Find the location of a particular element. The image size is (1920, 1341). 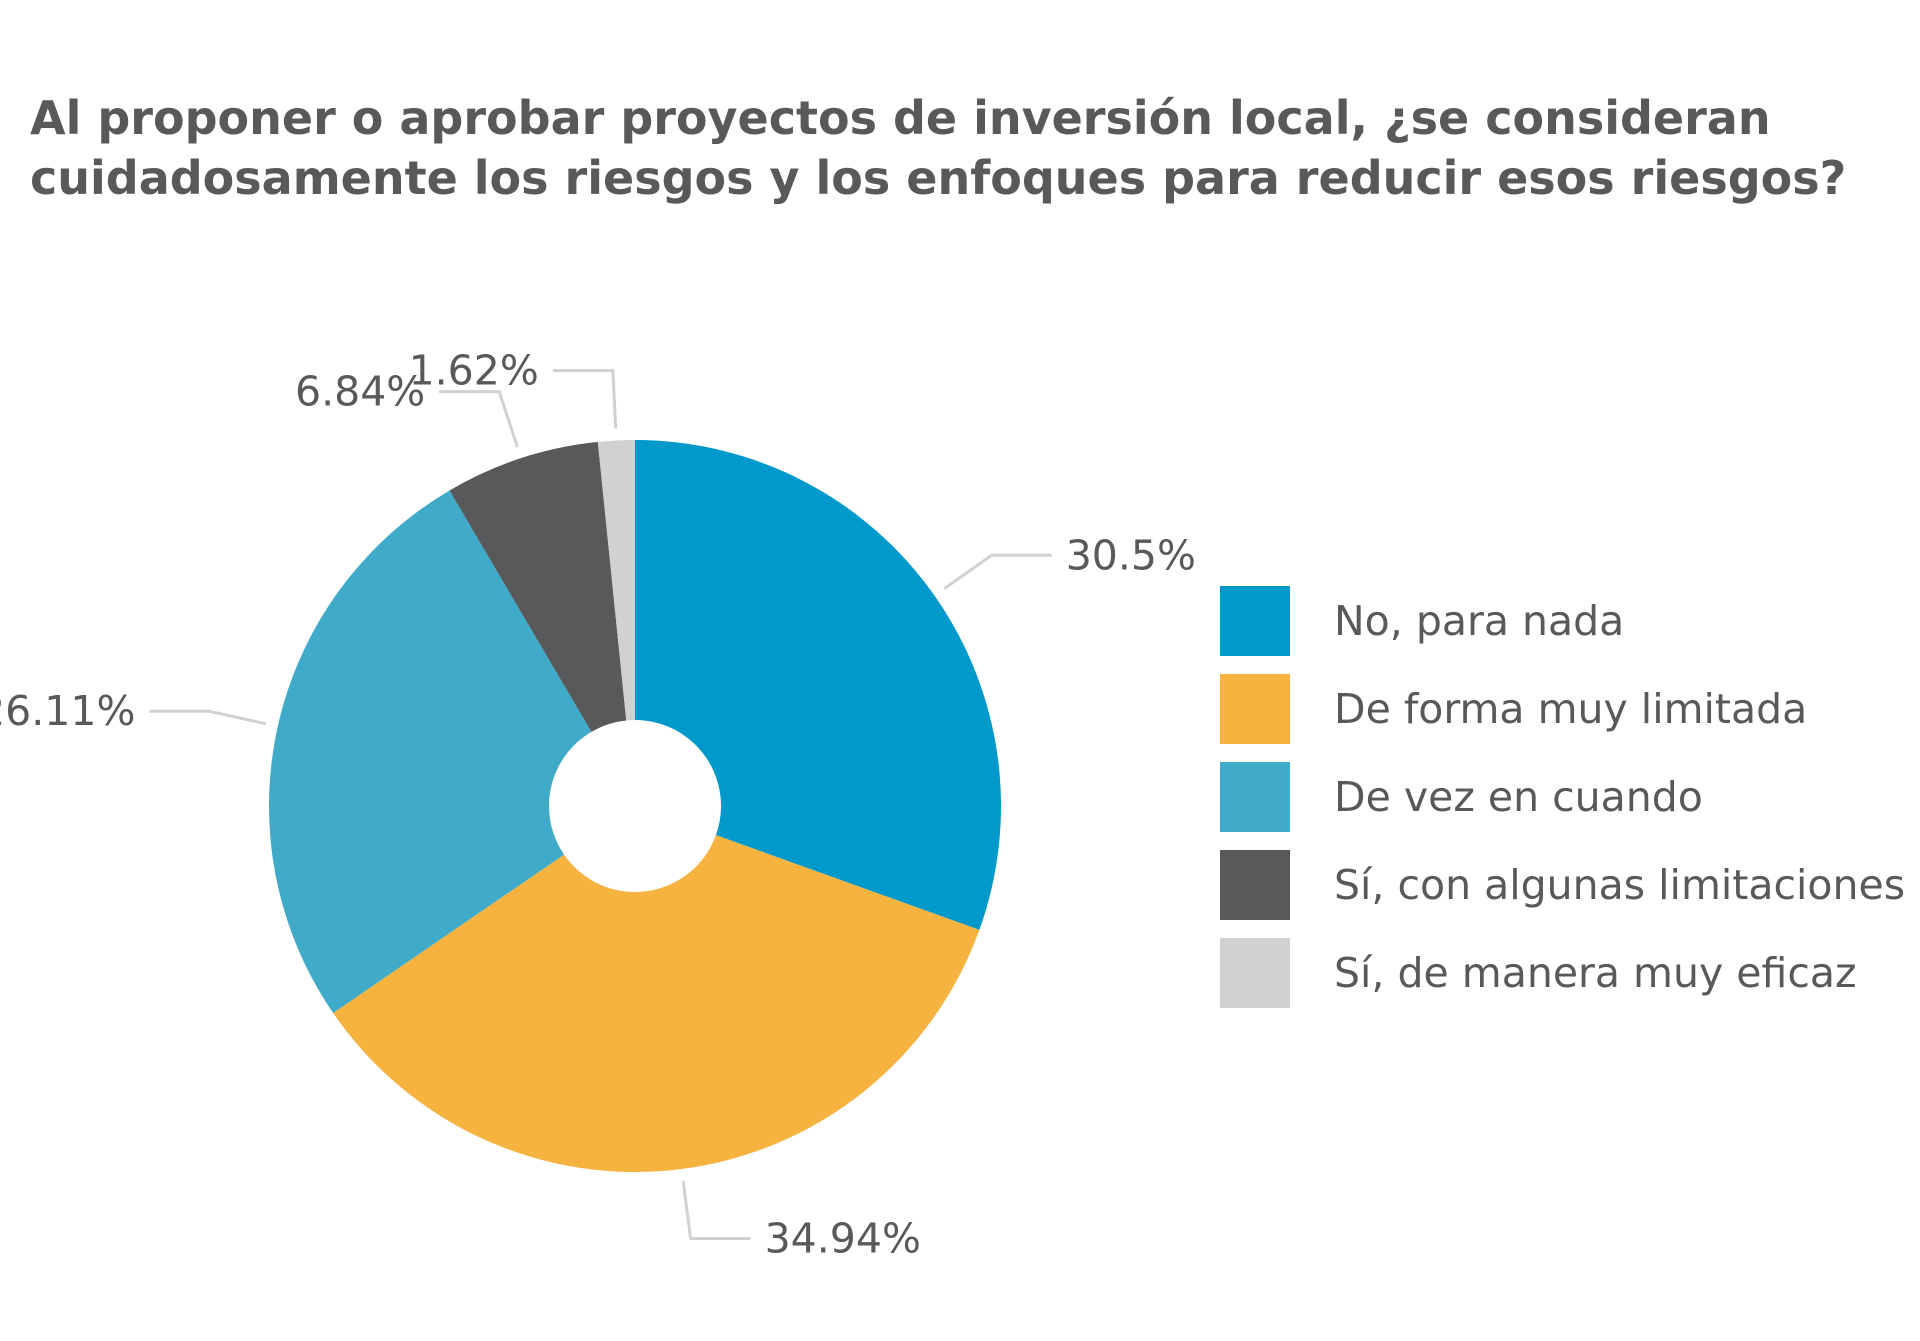

legend-item-si-con-algunas-limitaciones: Sí, con algunas limitaciones is located at coordinates (1562, 885).